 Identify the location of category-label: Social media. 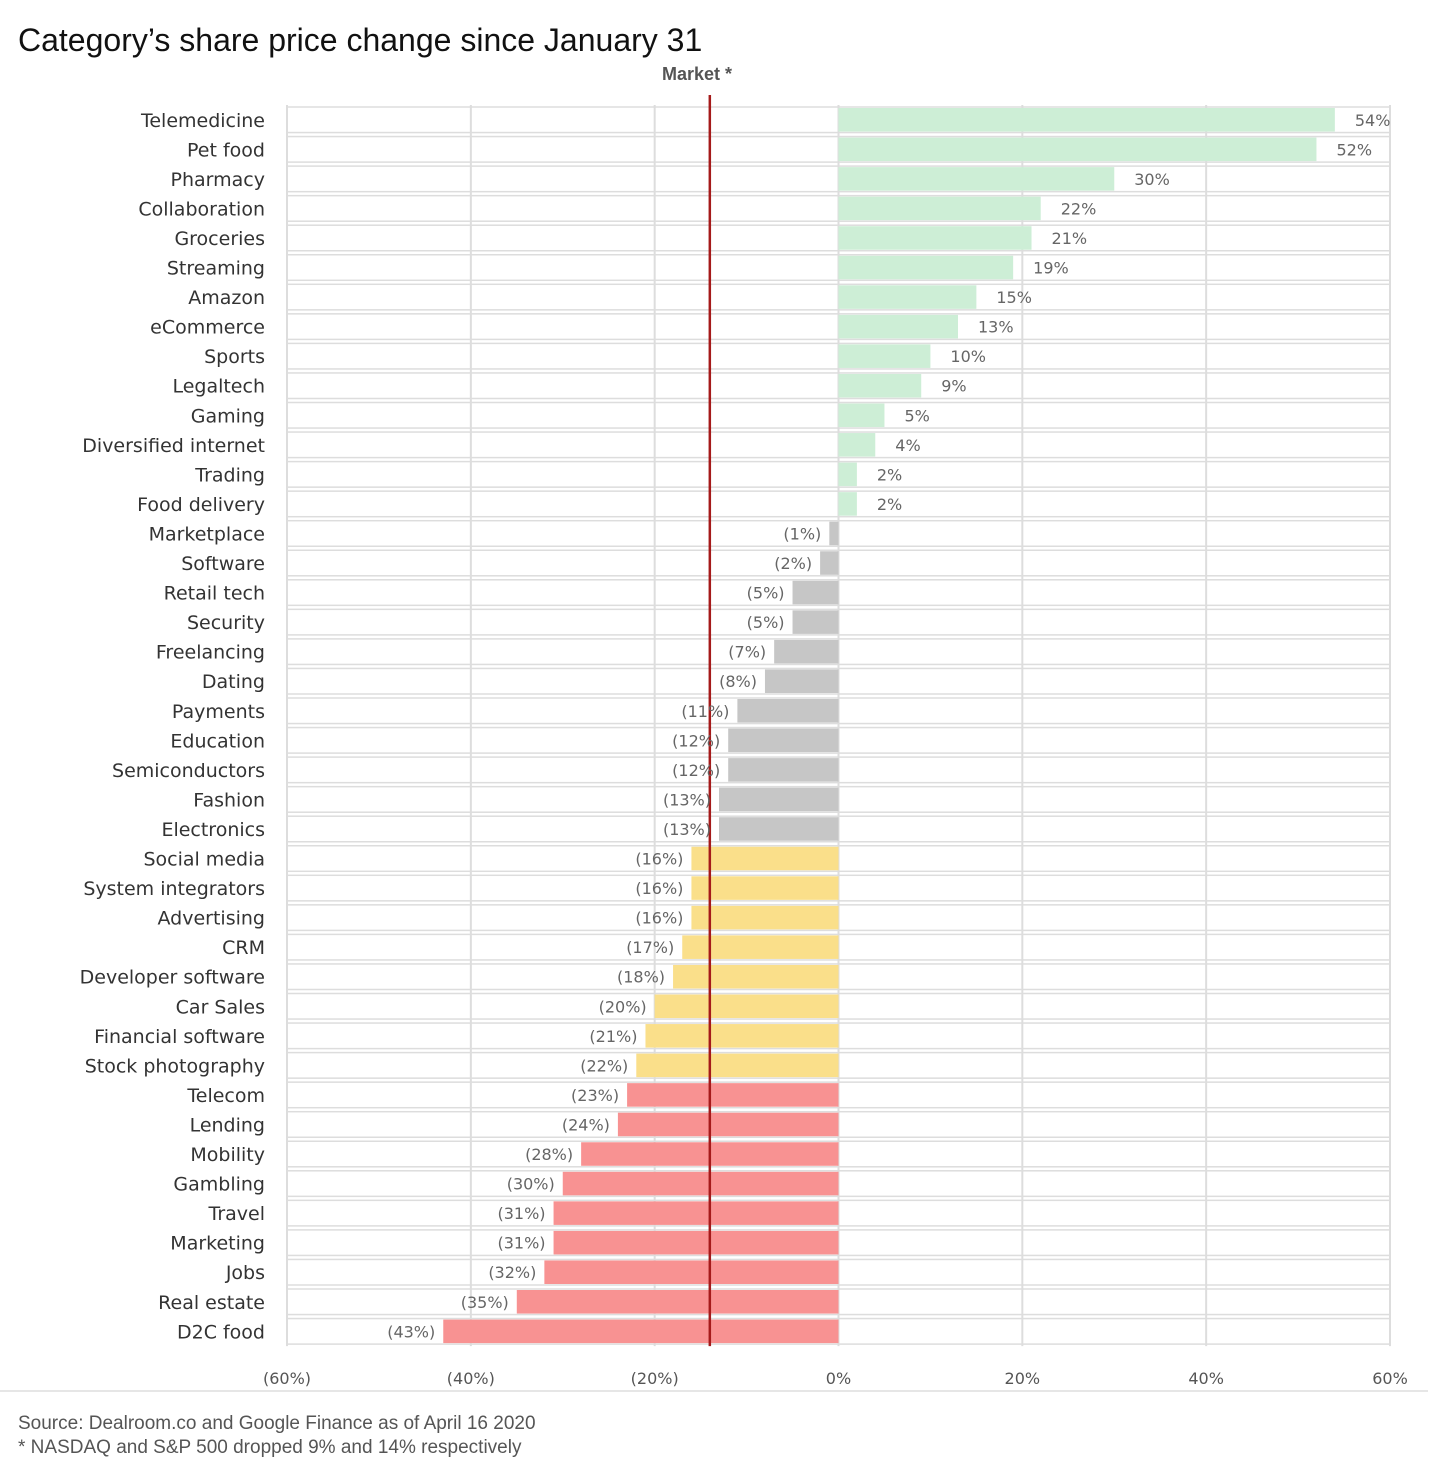
(204, 860).